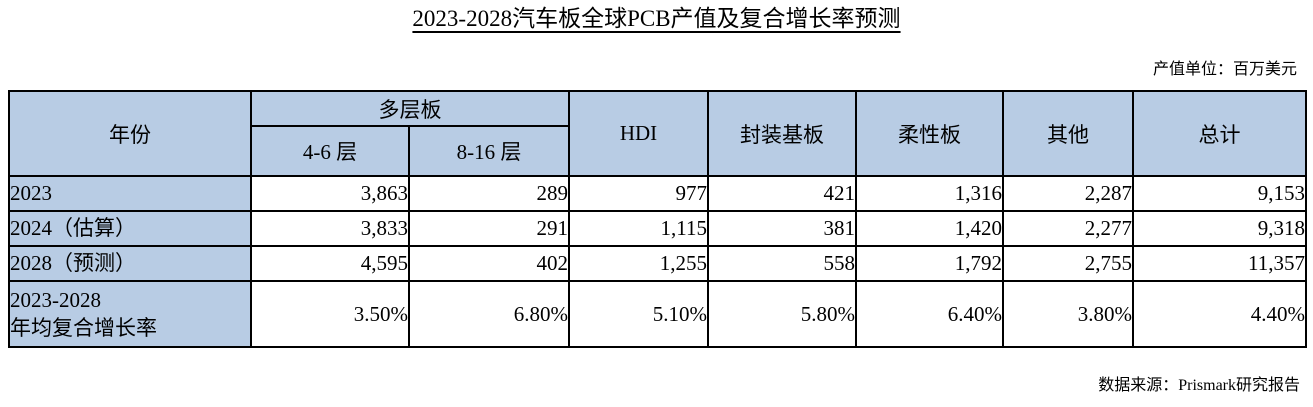  Describe the element at coordinates (130, 228) in the screenshot. I see `row-label-cell: 2024（估算）` at that location.